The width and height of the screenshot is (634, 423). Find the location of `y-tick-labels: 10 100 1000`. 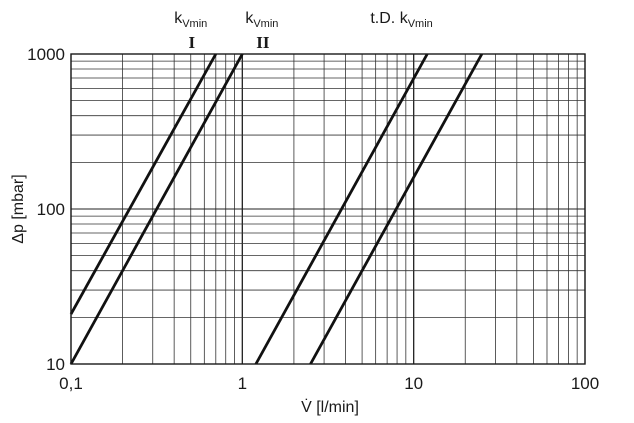

y-tick-labels: 10 100 1000 is located at coordinates (46, 209).